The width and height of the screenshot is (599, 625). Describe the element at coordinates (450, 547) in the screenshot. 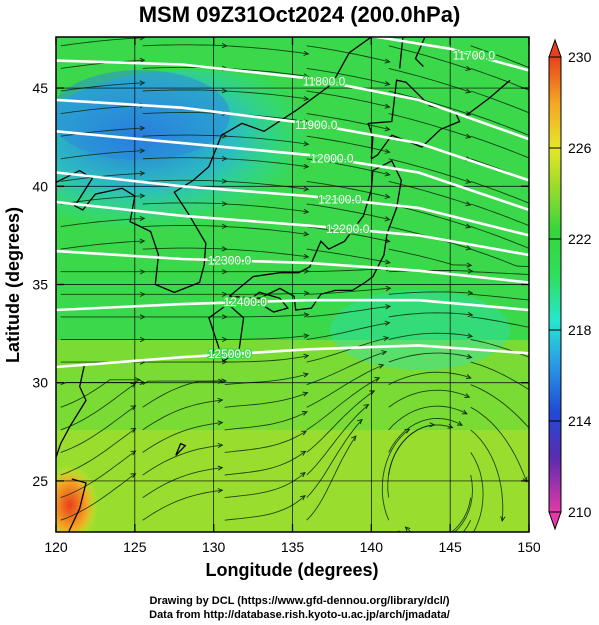

I see `x-tick-label: 145` at that location.